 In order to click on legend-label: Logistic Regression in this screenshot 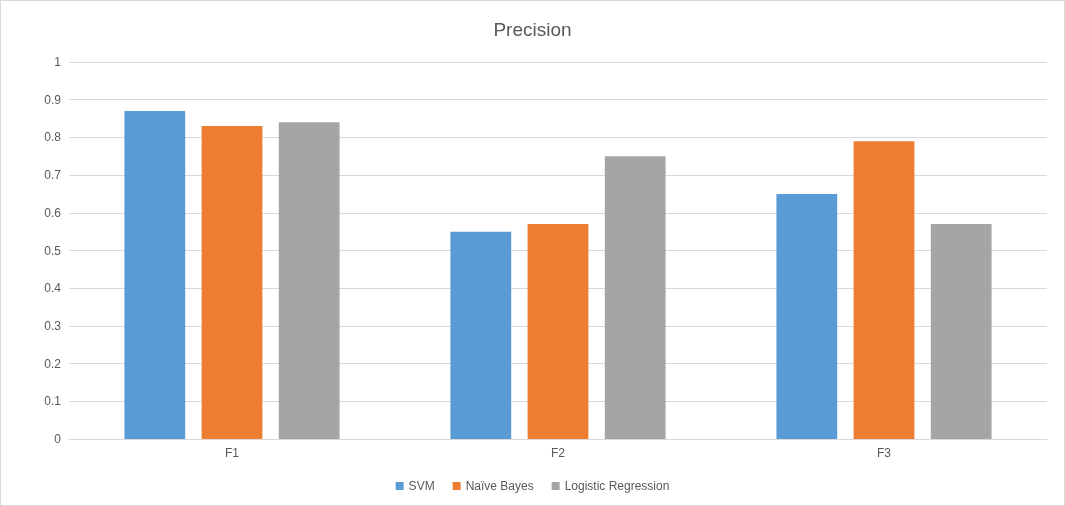, I will do `click(617, 486)`.